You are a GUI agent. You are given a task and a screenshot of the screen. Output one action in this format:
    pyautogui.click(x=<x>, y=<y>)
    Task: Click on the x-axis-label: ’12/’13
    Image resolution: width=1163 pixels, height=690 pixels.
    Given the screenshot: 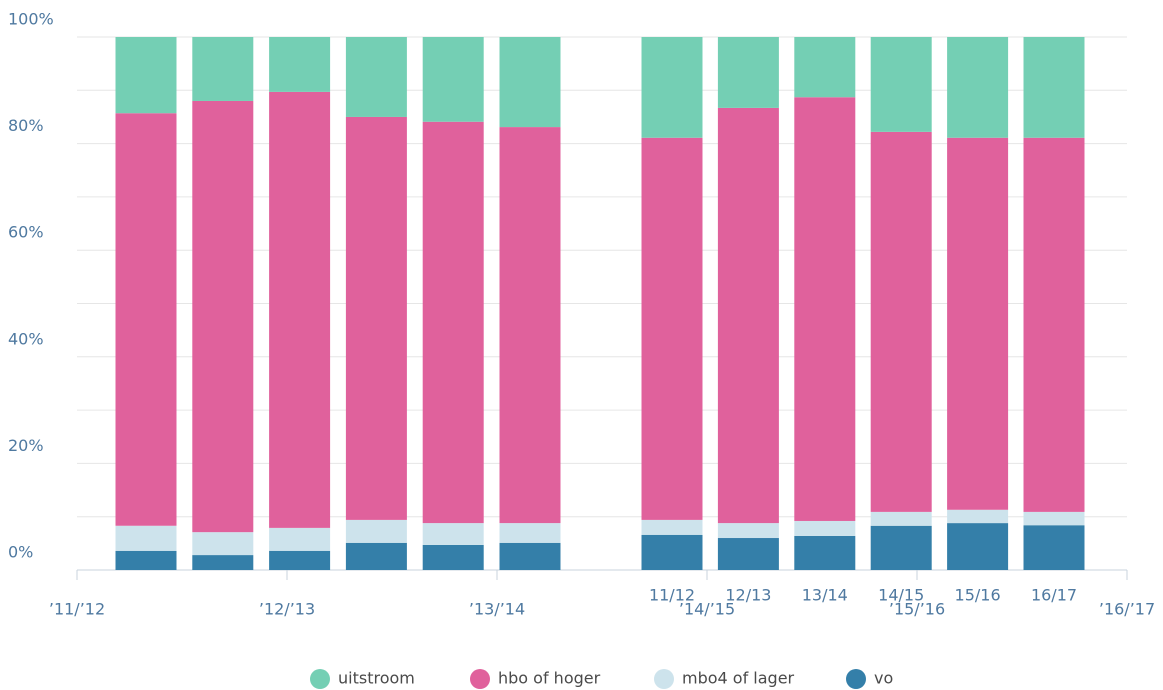 What is the action you would take?
    pyautogui.click(x=287, y=609)
    